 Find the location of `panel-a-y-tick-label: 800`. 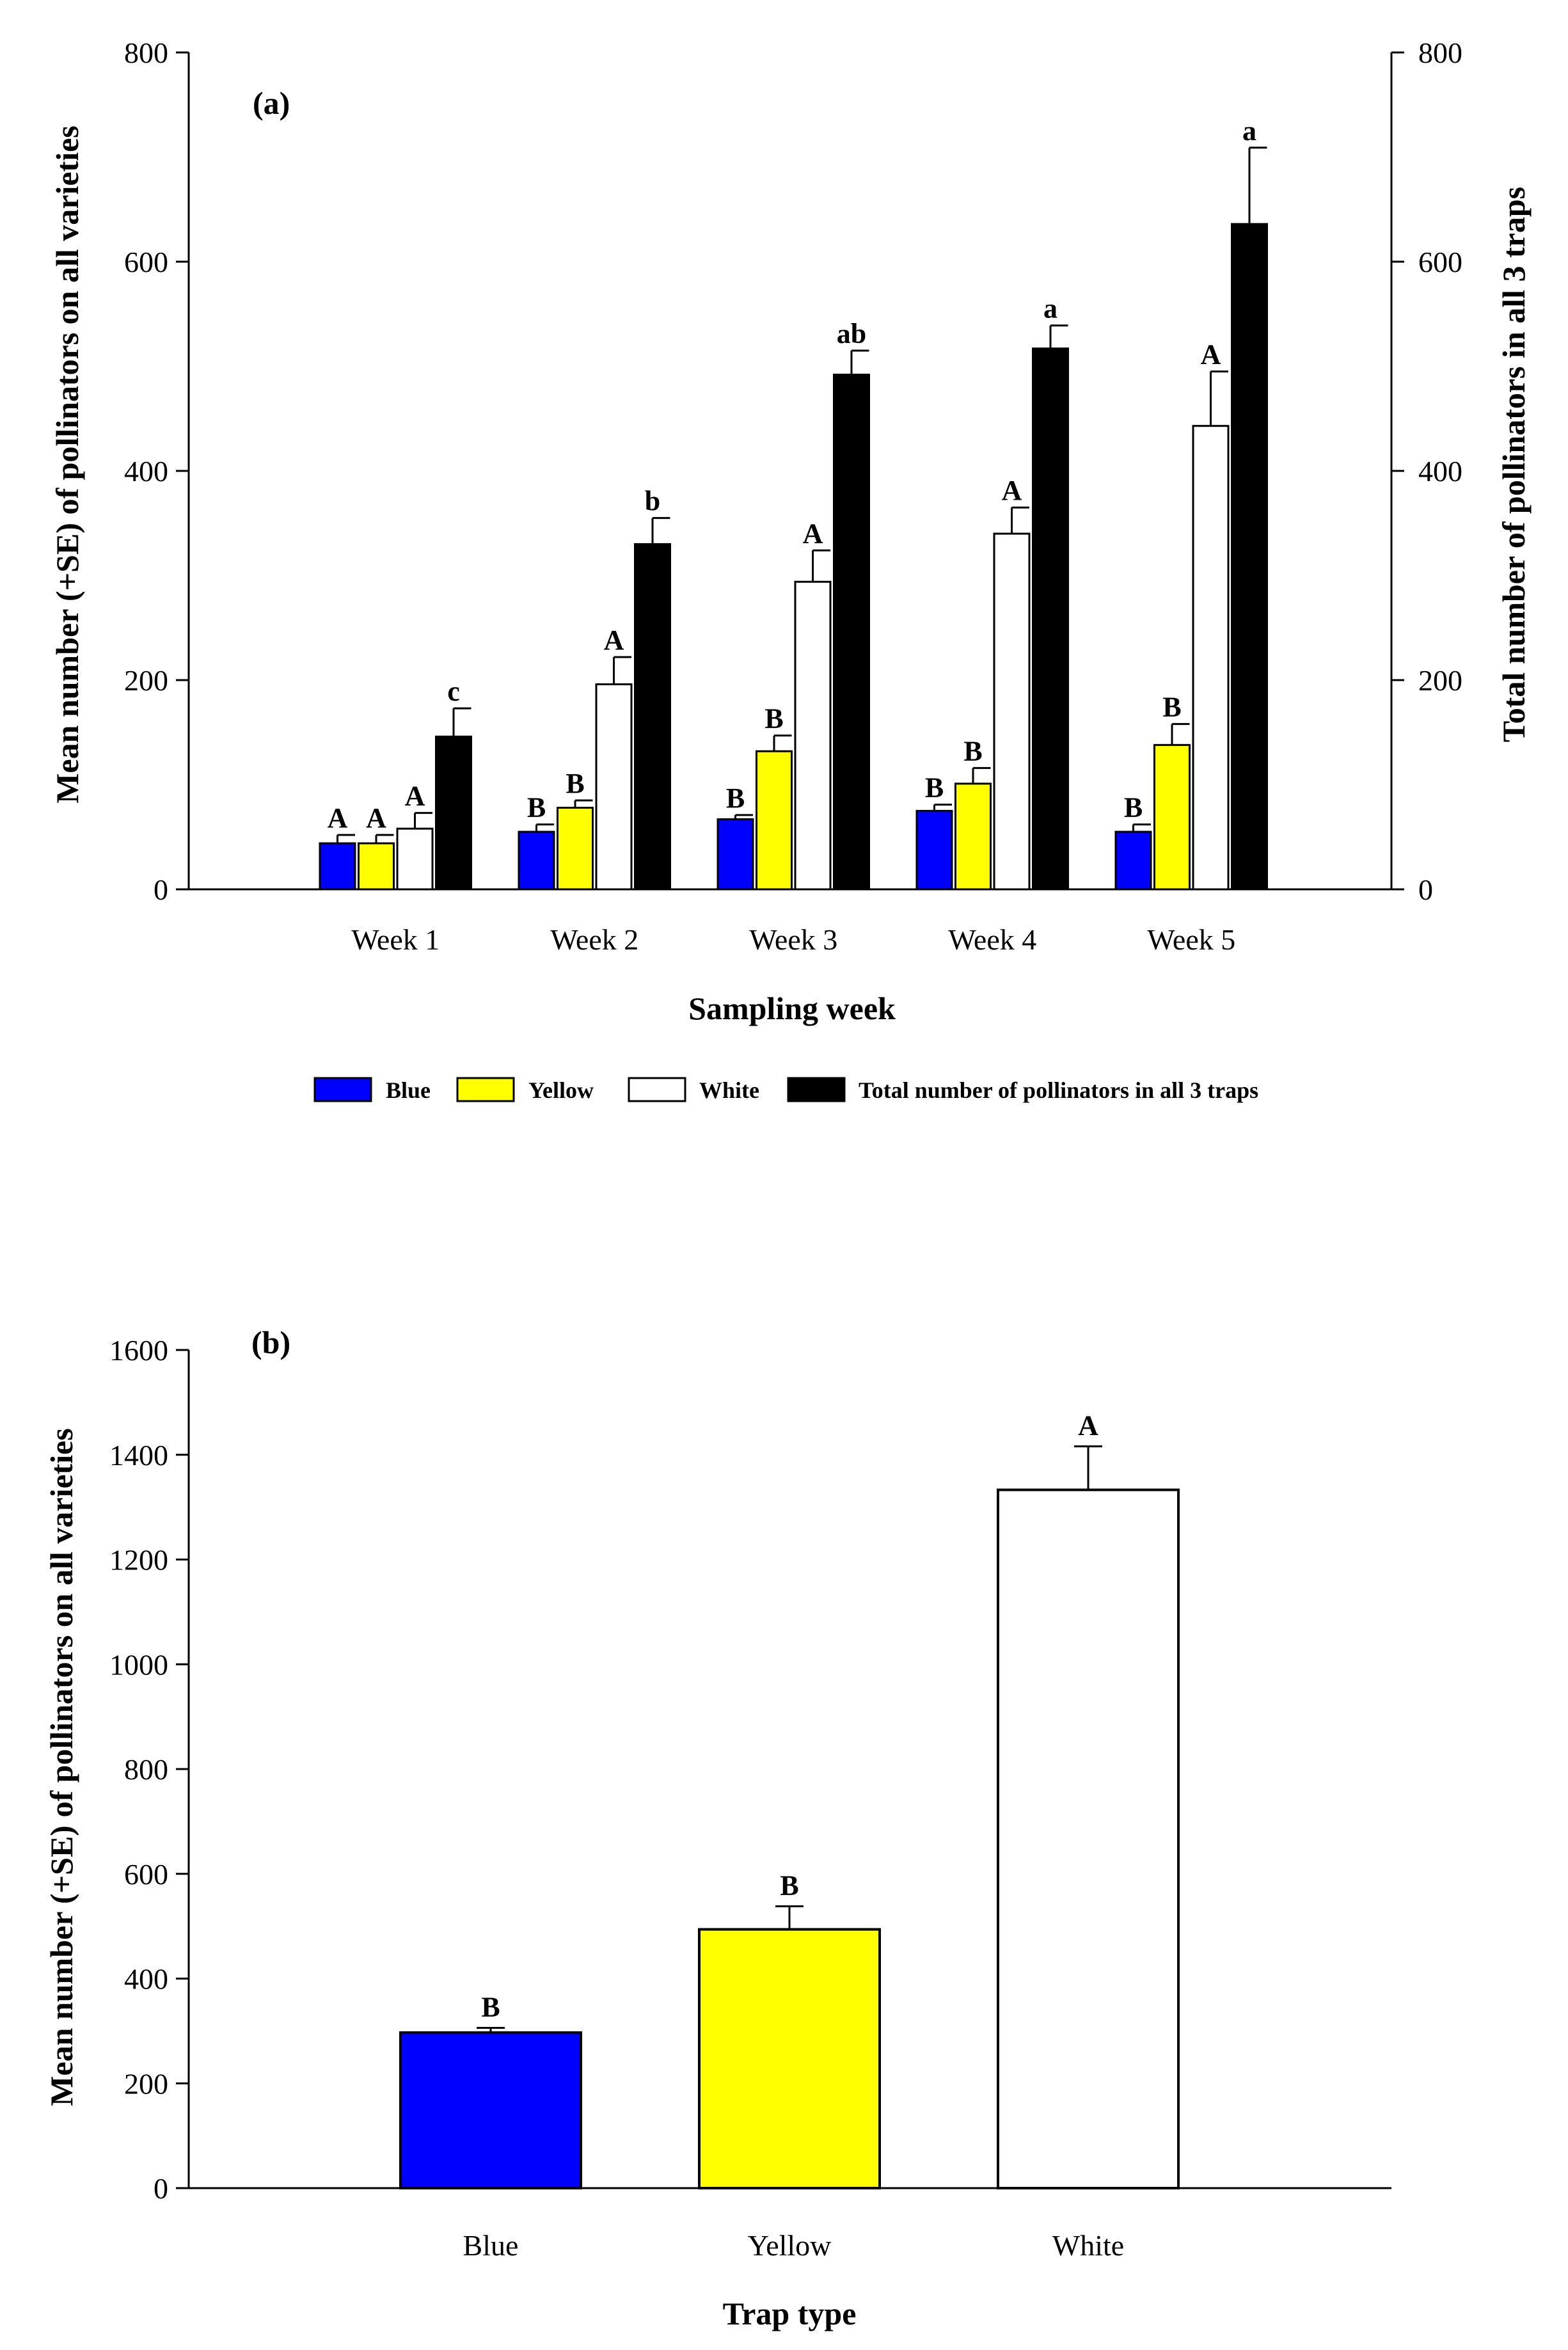

panel-a-y-tick-label: 800 is located at coordinates (146, 52).